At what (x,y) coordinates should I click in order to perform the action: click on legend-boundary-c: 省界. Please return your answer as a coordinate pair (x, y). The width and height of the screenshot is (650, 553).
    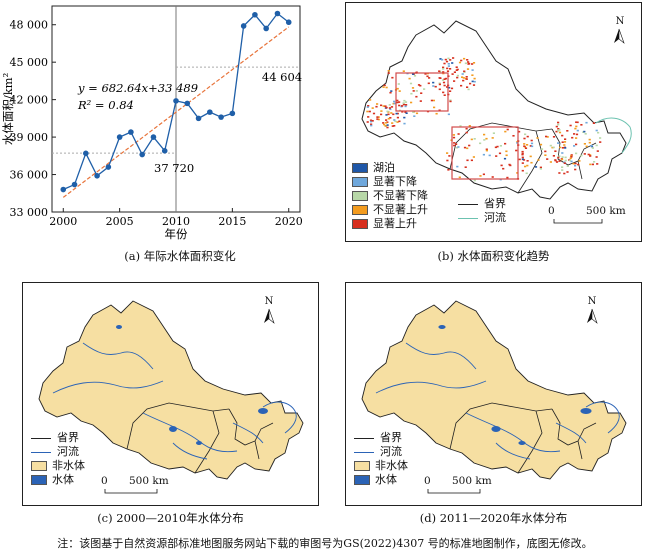
    Looking at the image, I should click on (68, 437).